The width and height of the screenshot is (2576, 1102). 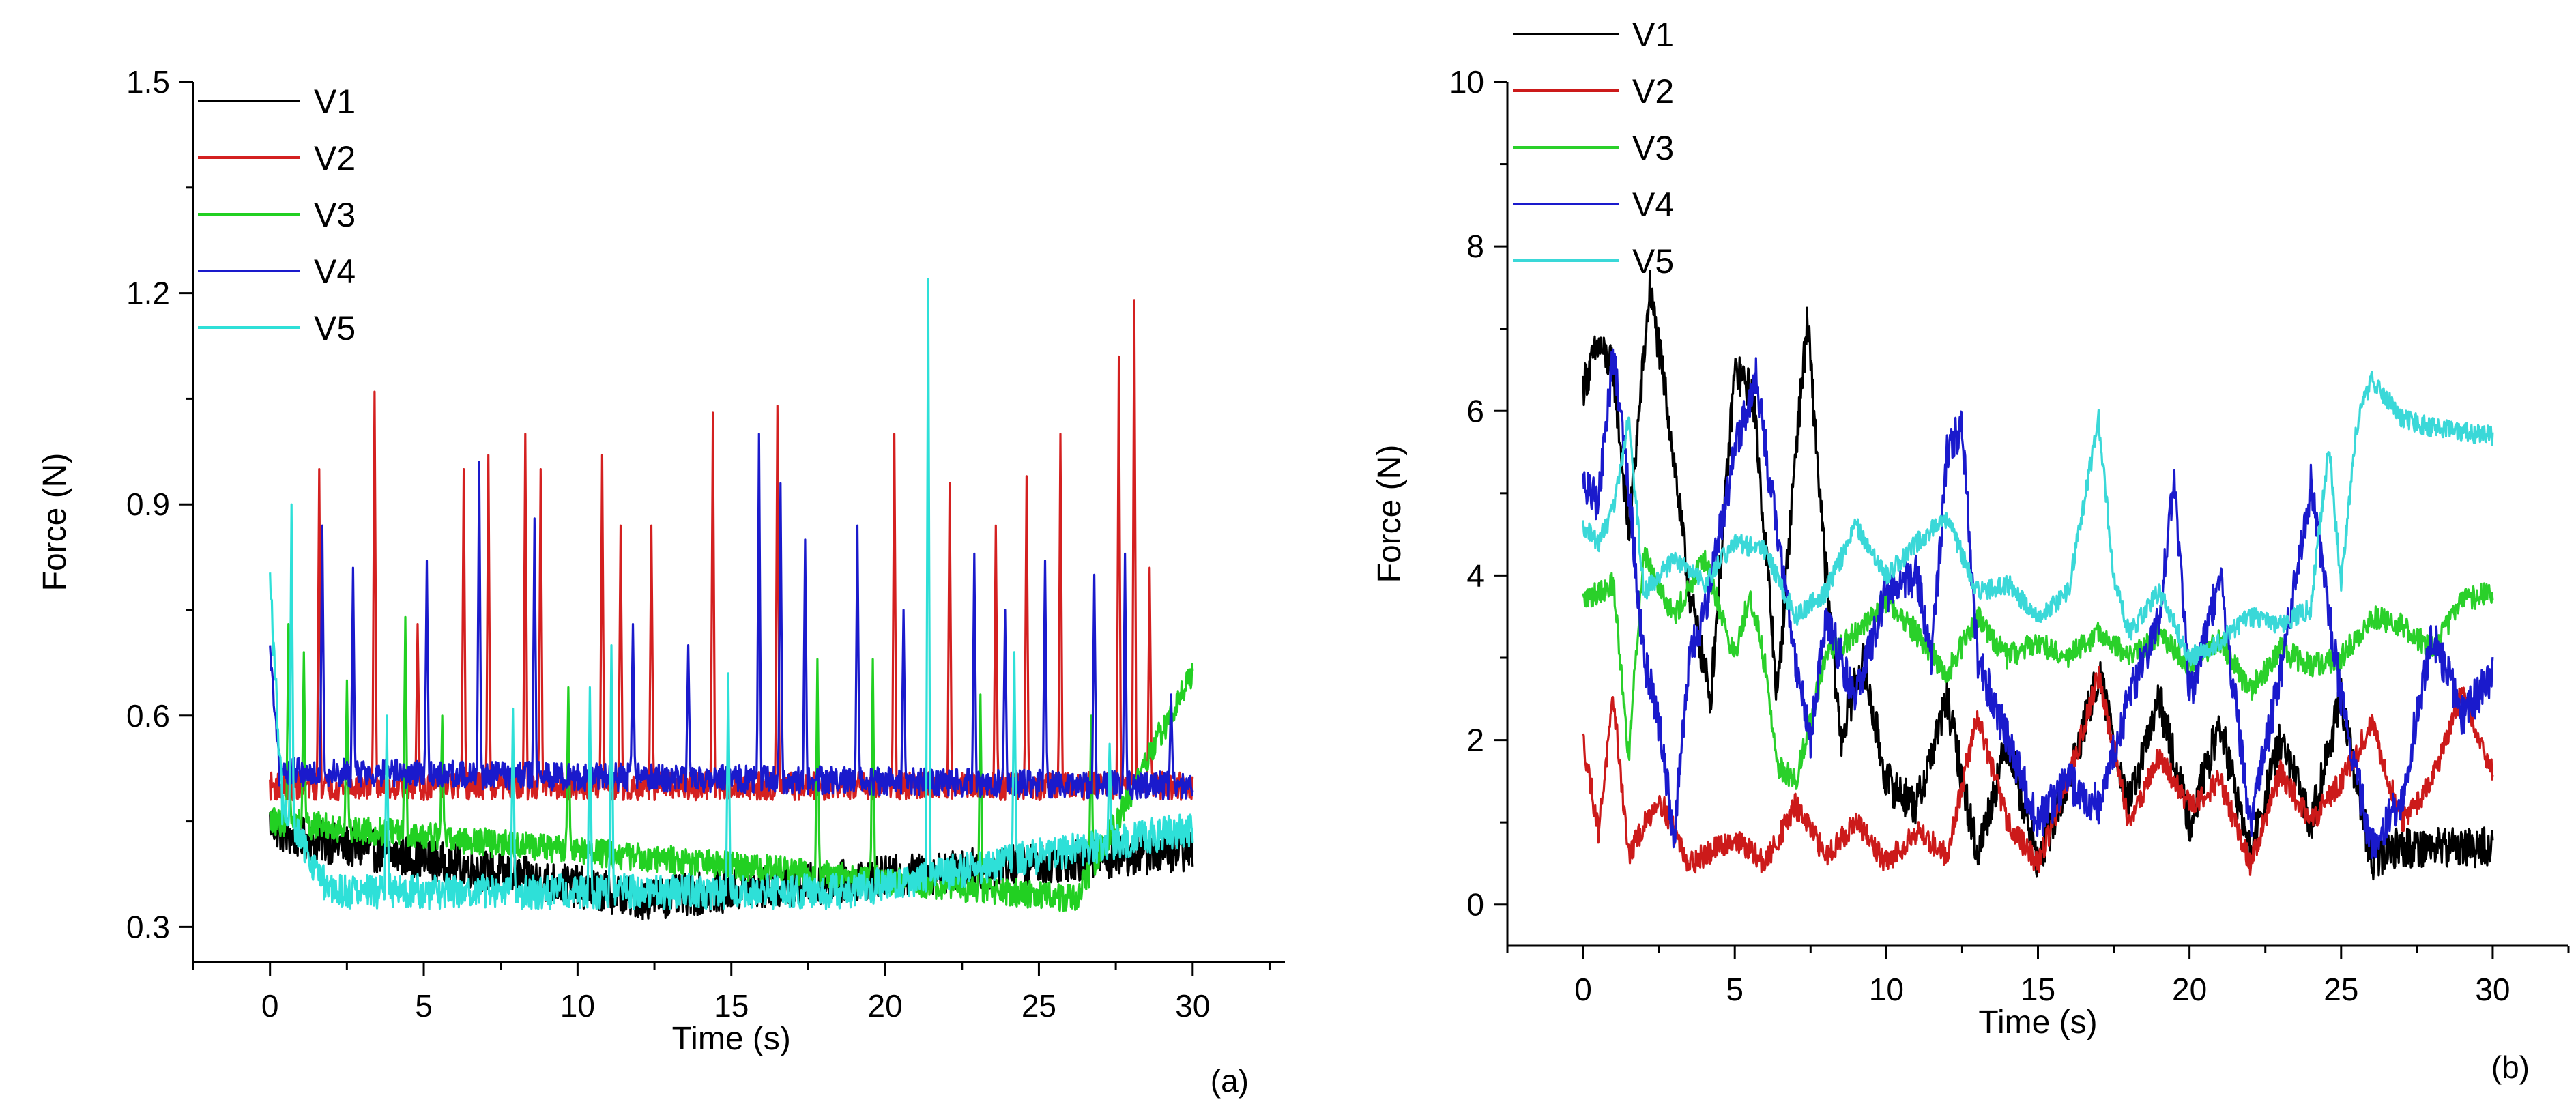 What do you see at coordinates (2038, 770) in the screenshot?
I see `series-line-v2` at bounding box center [2038, 770].